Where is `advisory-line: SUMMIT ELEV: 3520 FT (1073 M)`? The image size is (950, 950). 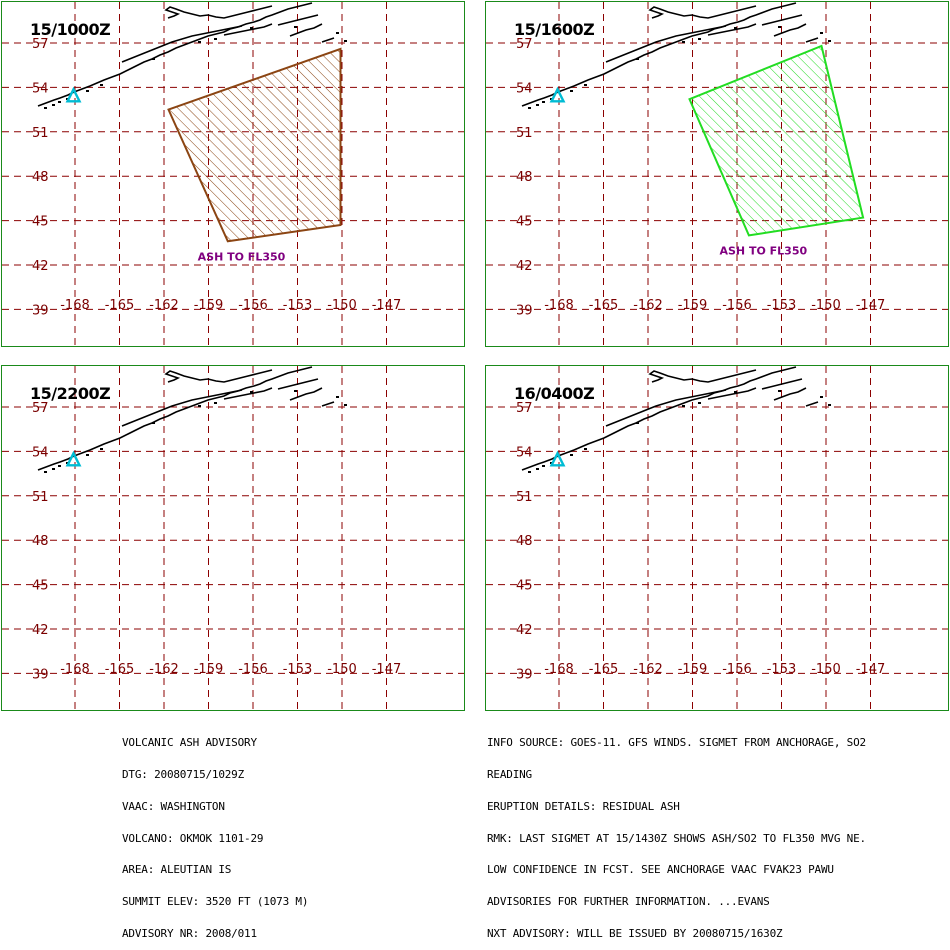
advisory-line: SUMMIT ELEV: 3520 FT (1073 M) is located at coordinates (215, 902).